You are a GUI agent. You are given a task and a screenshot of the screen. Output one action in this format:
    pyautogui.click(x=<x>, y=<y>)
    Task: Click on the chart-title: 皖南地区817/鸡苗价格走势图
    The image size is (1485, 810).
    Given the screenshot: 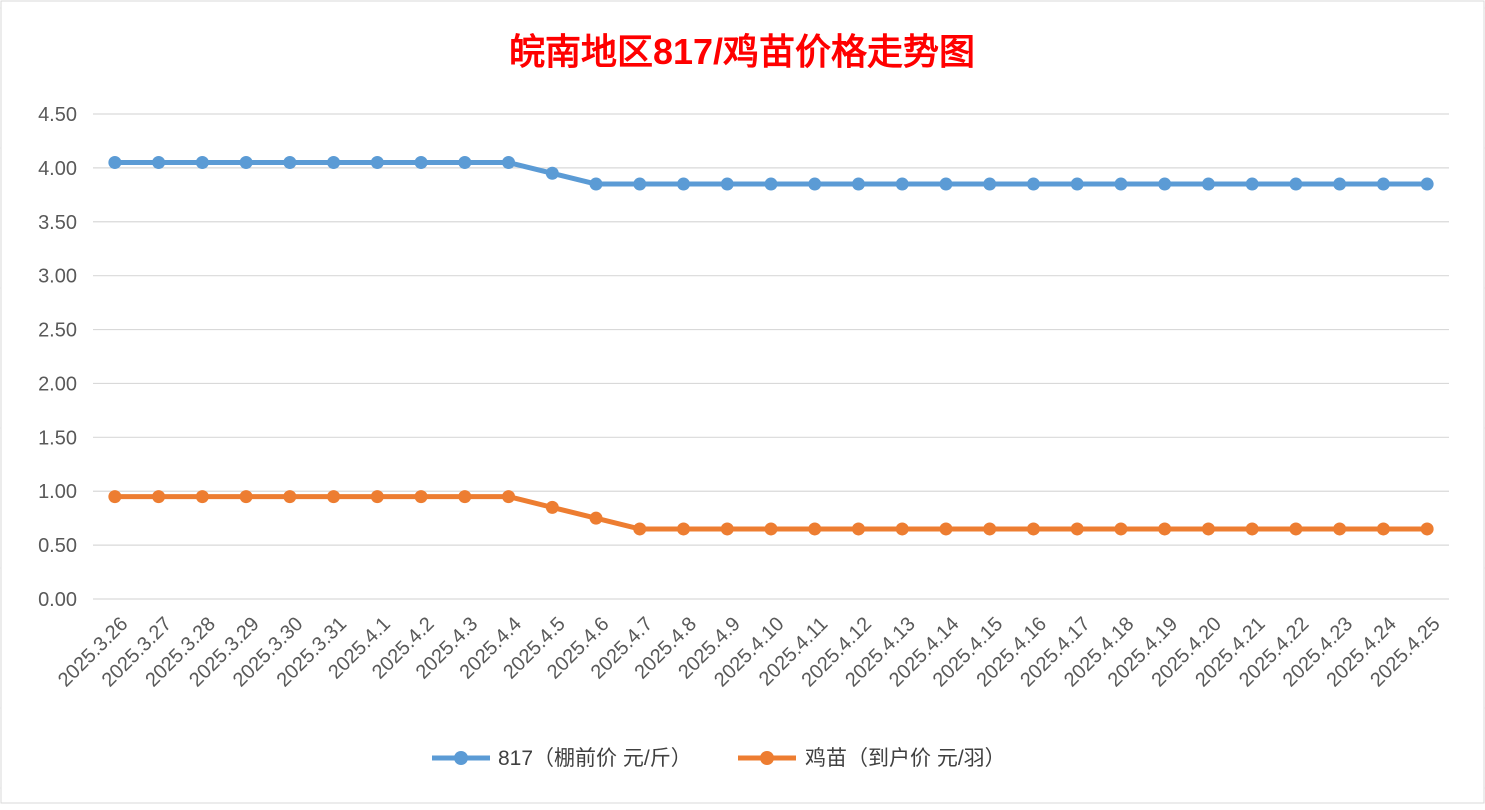 What is the action you would take?
    pyautogui.click(x=742, y=51)
    